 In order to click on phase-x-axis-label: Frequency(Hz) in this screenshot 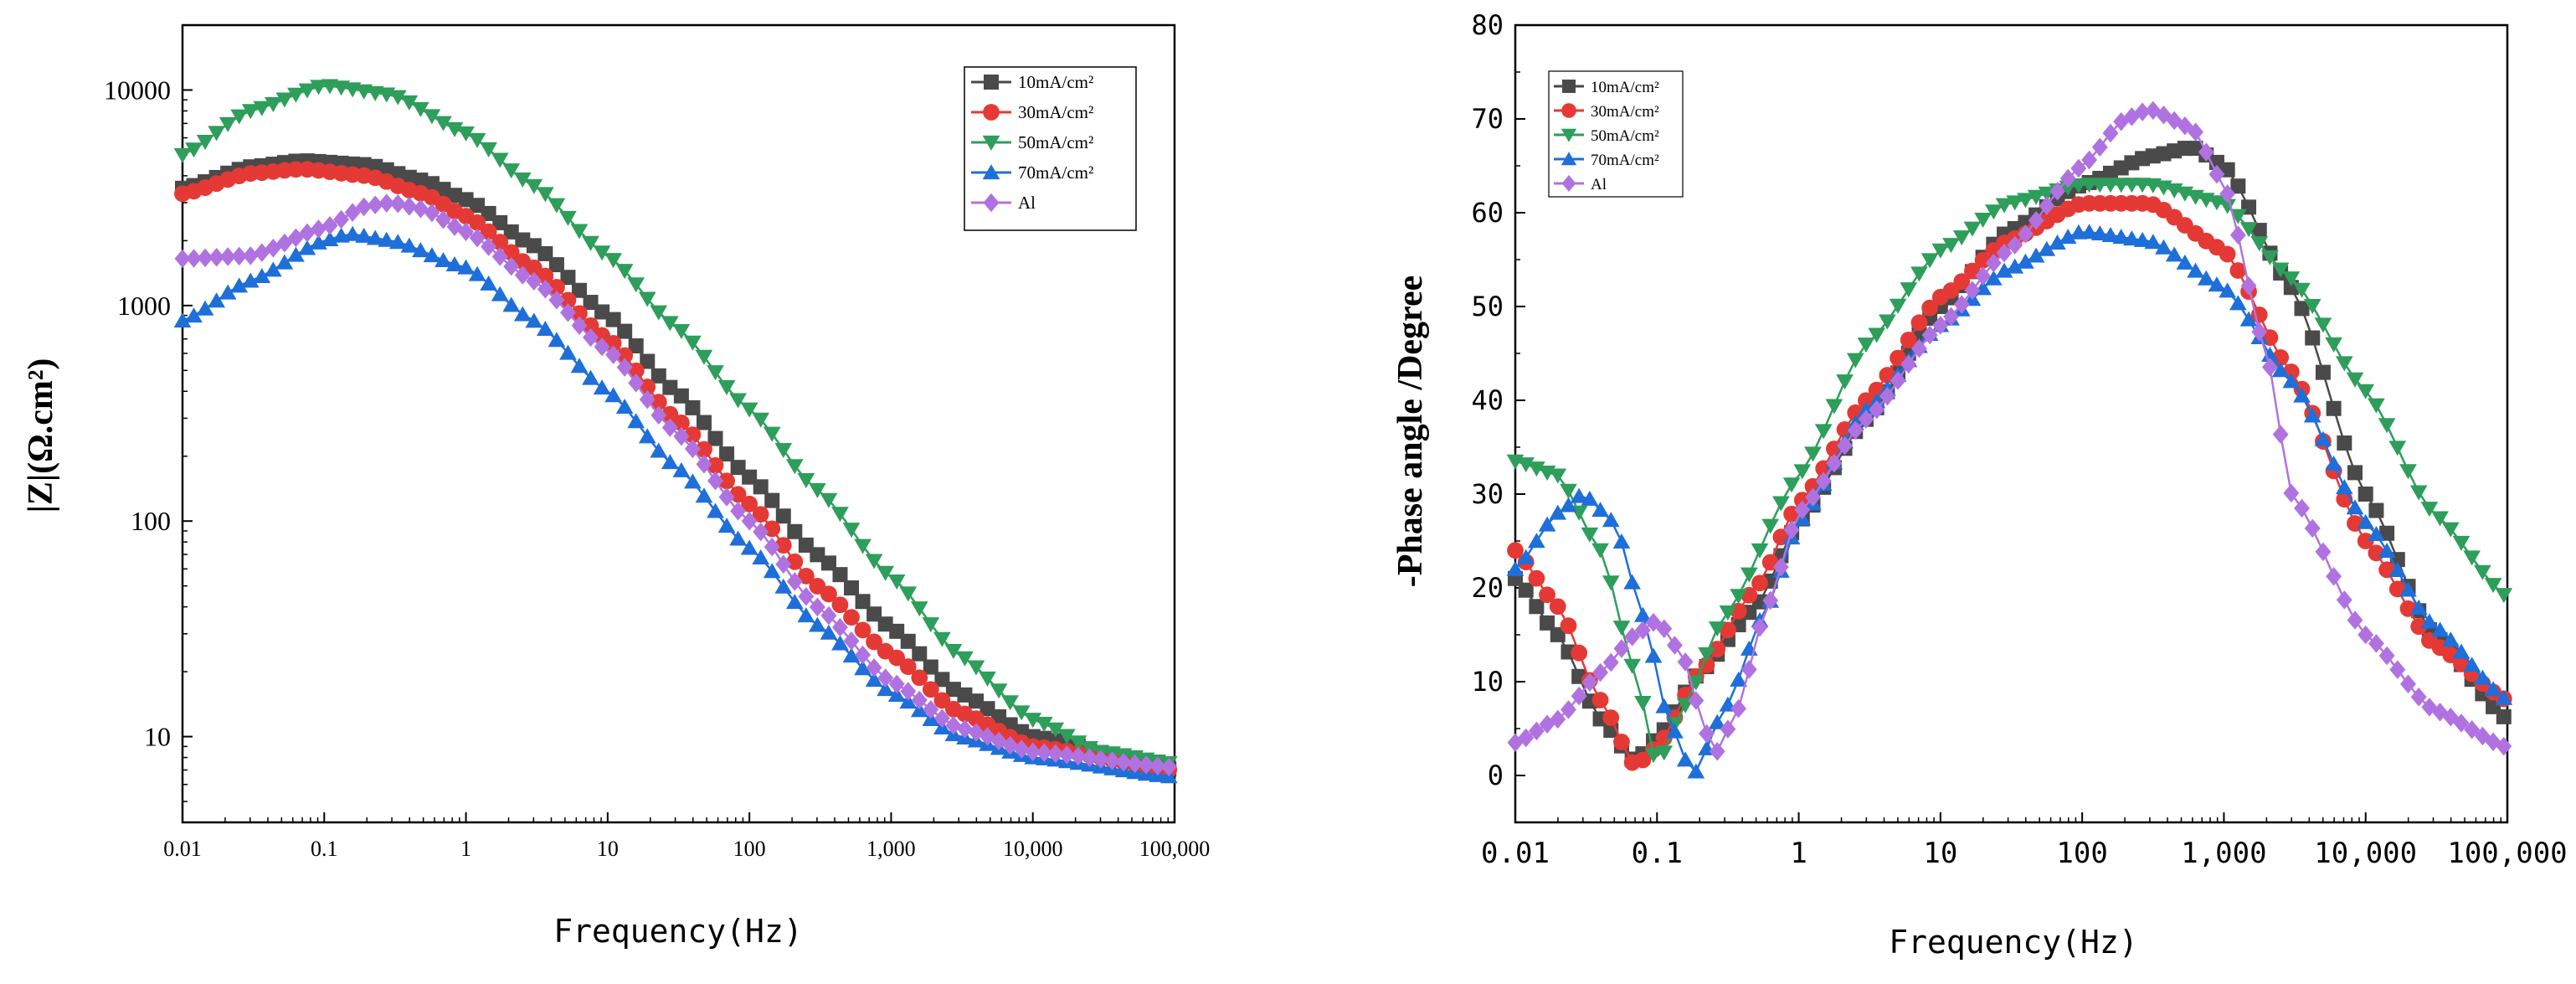, I will do `click(2013, 942)`.